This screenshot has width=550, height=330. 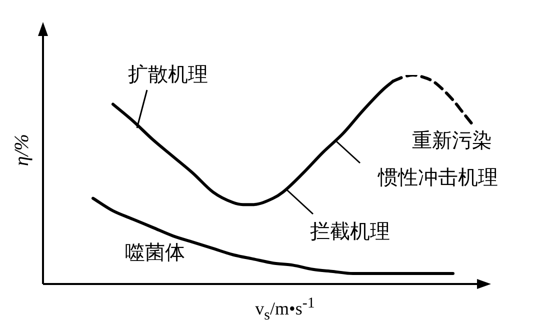 What do you see at coordinates (285, 310) in the screenshot?
I see `x-axis-title: v$_{s}$/m•s$^{-1}$` at bounding box center [285, 310].